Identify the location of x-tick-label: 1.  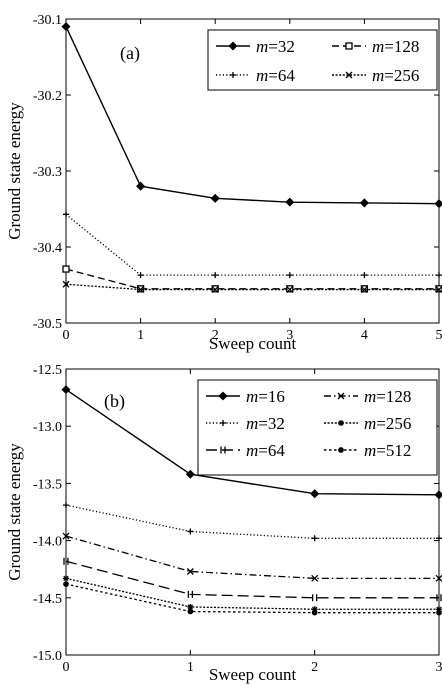
(190, 667).